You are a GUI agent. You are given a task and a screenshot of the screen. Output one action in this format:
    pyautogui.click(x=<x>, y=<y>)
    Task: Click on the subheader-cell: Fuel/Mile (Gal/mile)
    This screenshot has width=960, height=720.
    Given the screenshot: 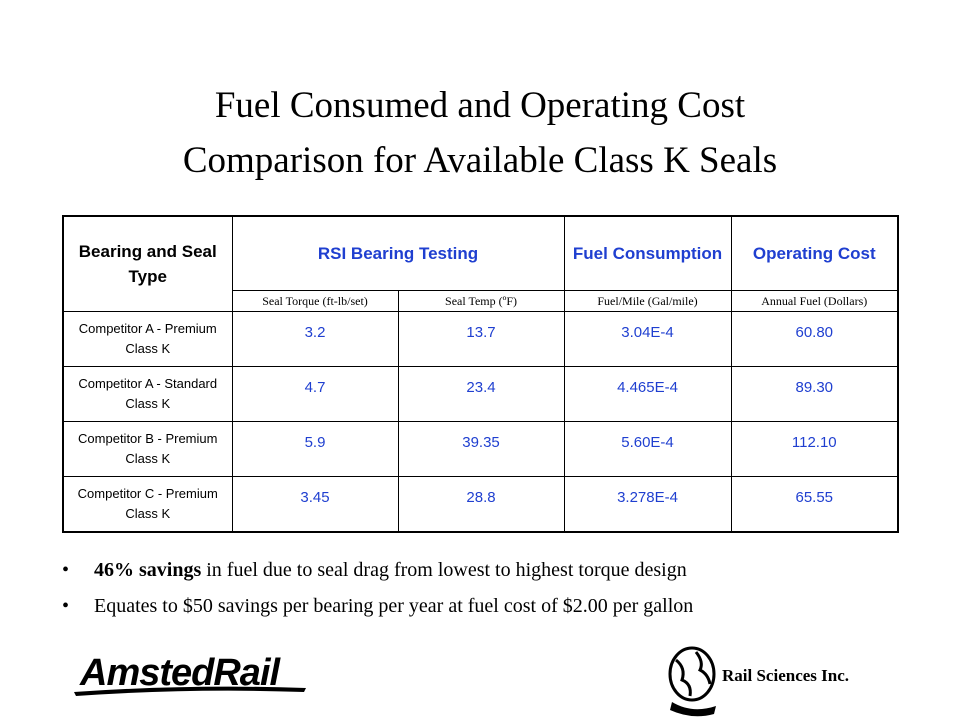 What is the action you would take?
    pyautogui.click(x=647, y=301)
    